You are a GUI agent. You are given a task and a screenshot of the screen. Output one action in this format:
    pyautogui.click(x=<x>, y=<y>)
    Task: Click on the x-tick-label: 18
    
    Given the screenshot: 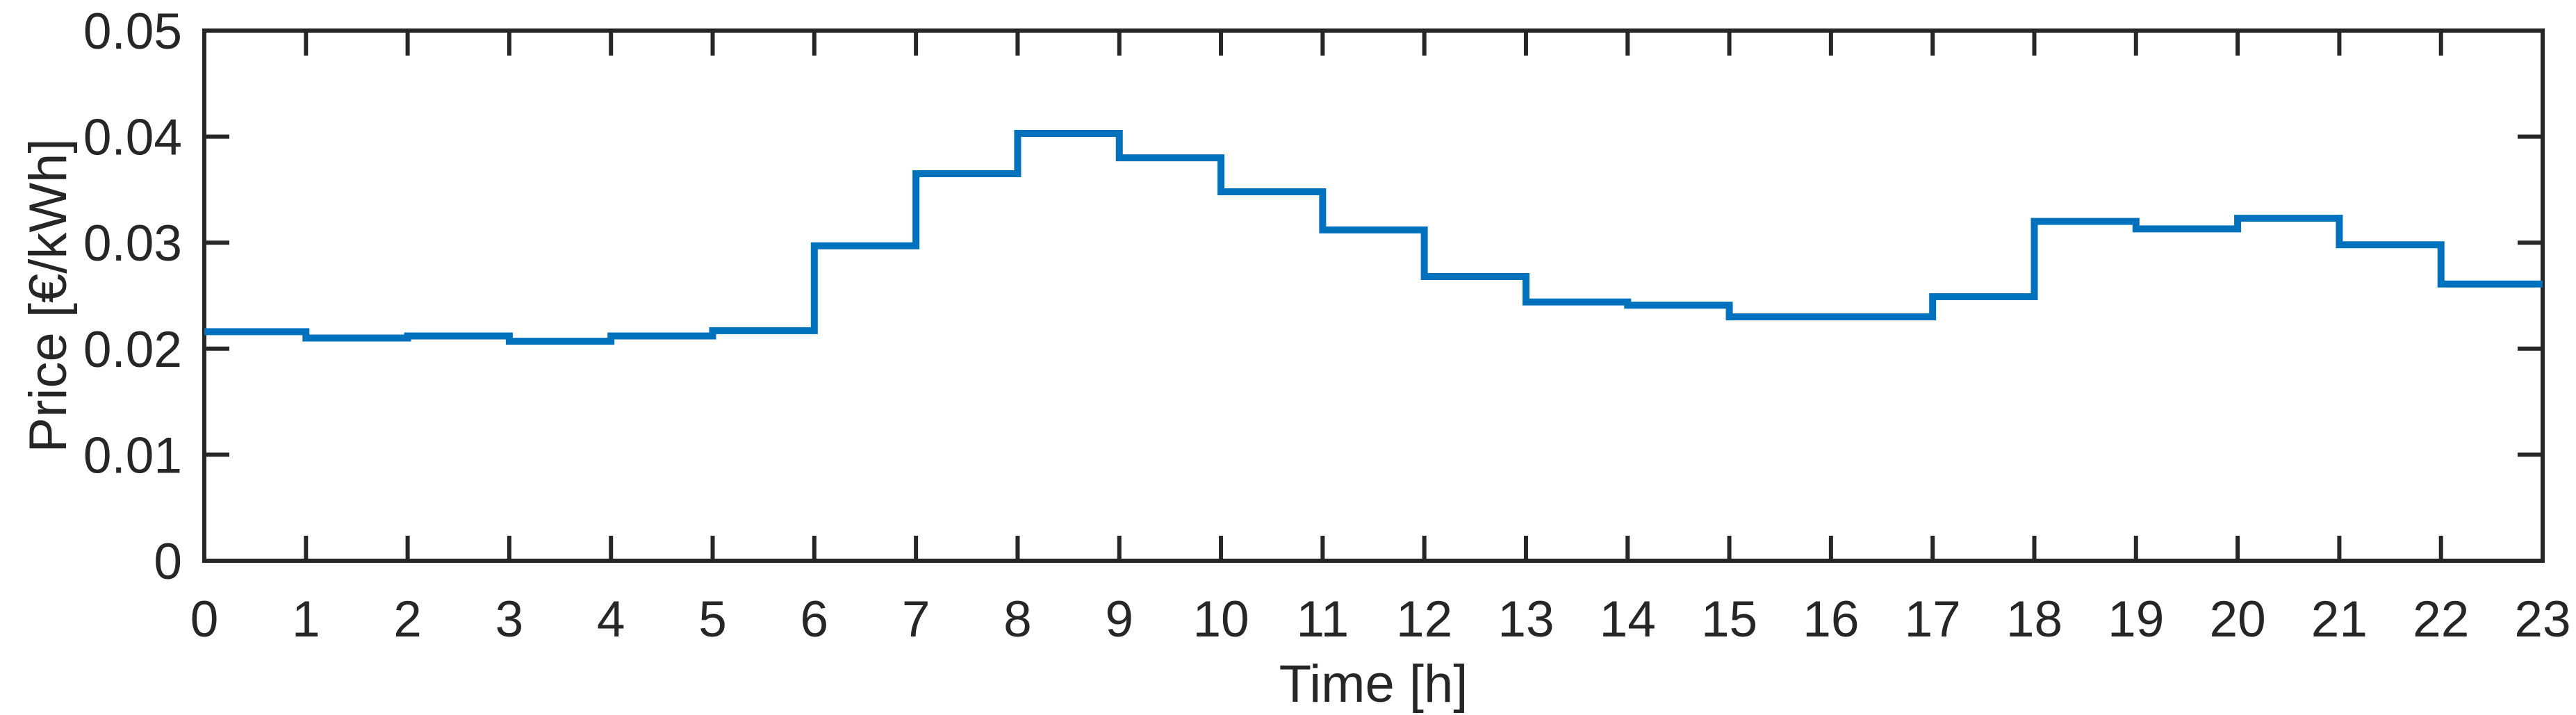 What is the action you would take?
    pyautogui.click(x=2034, y=619)
    